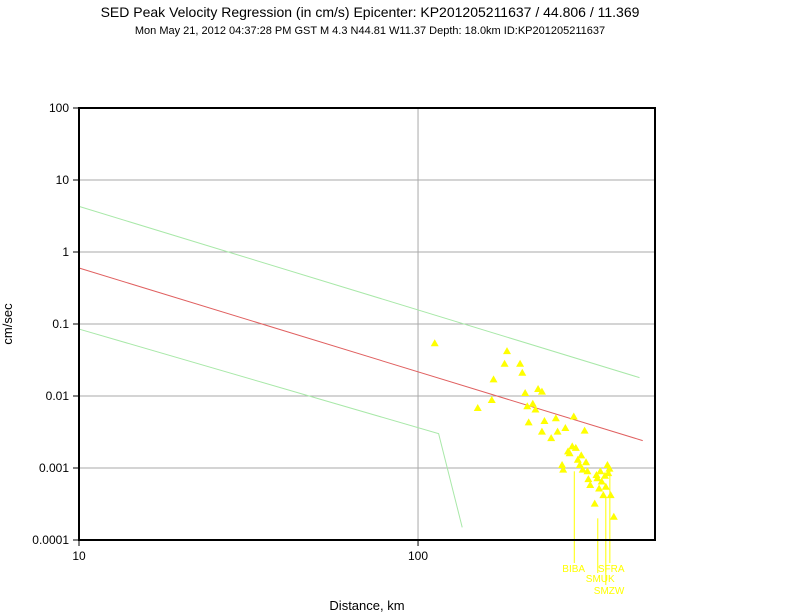  I want to click on y-tick-label: 0.001, so click(54, 468).